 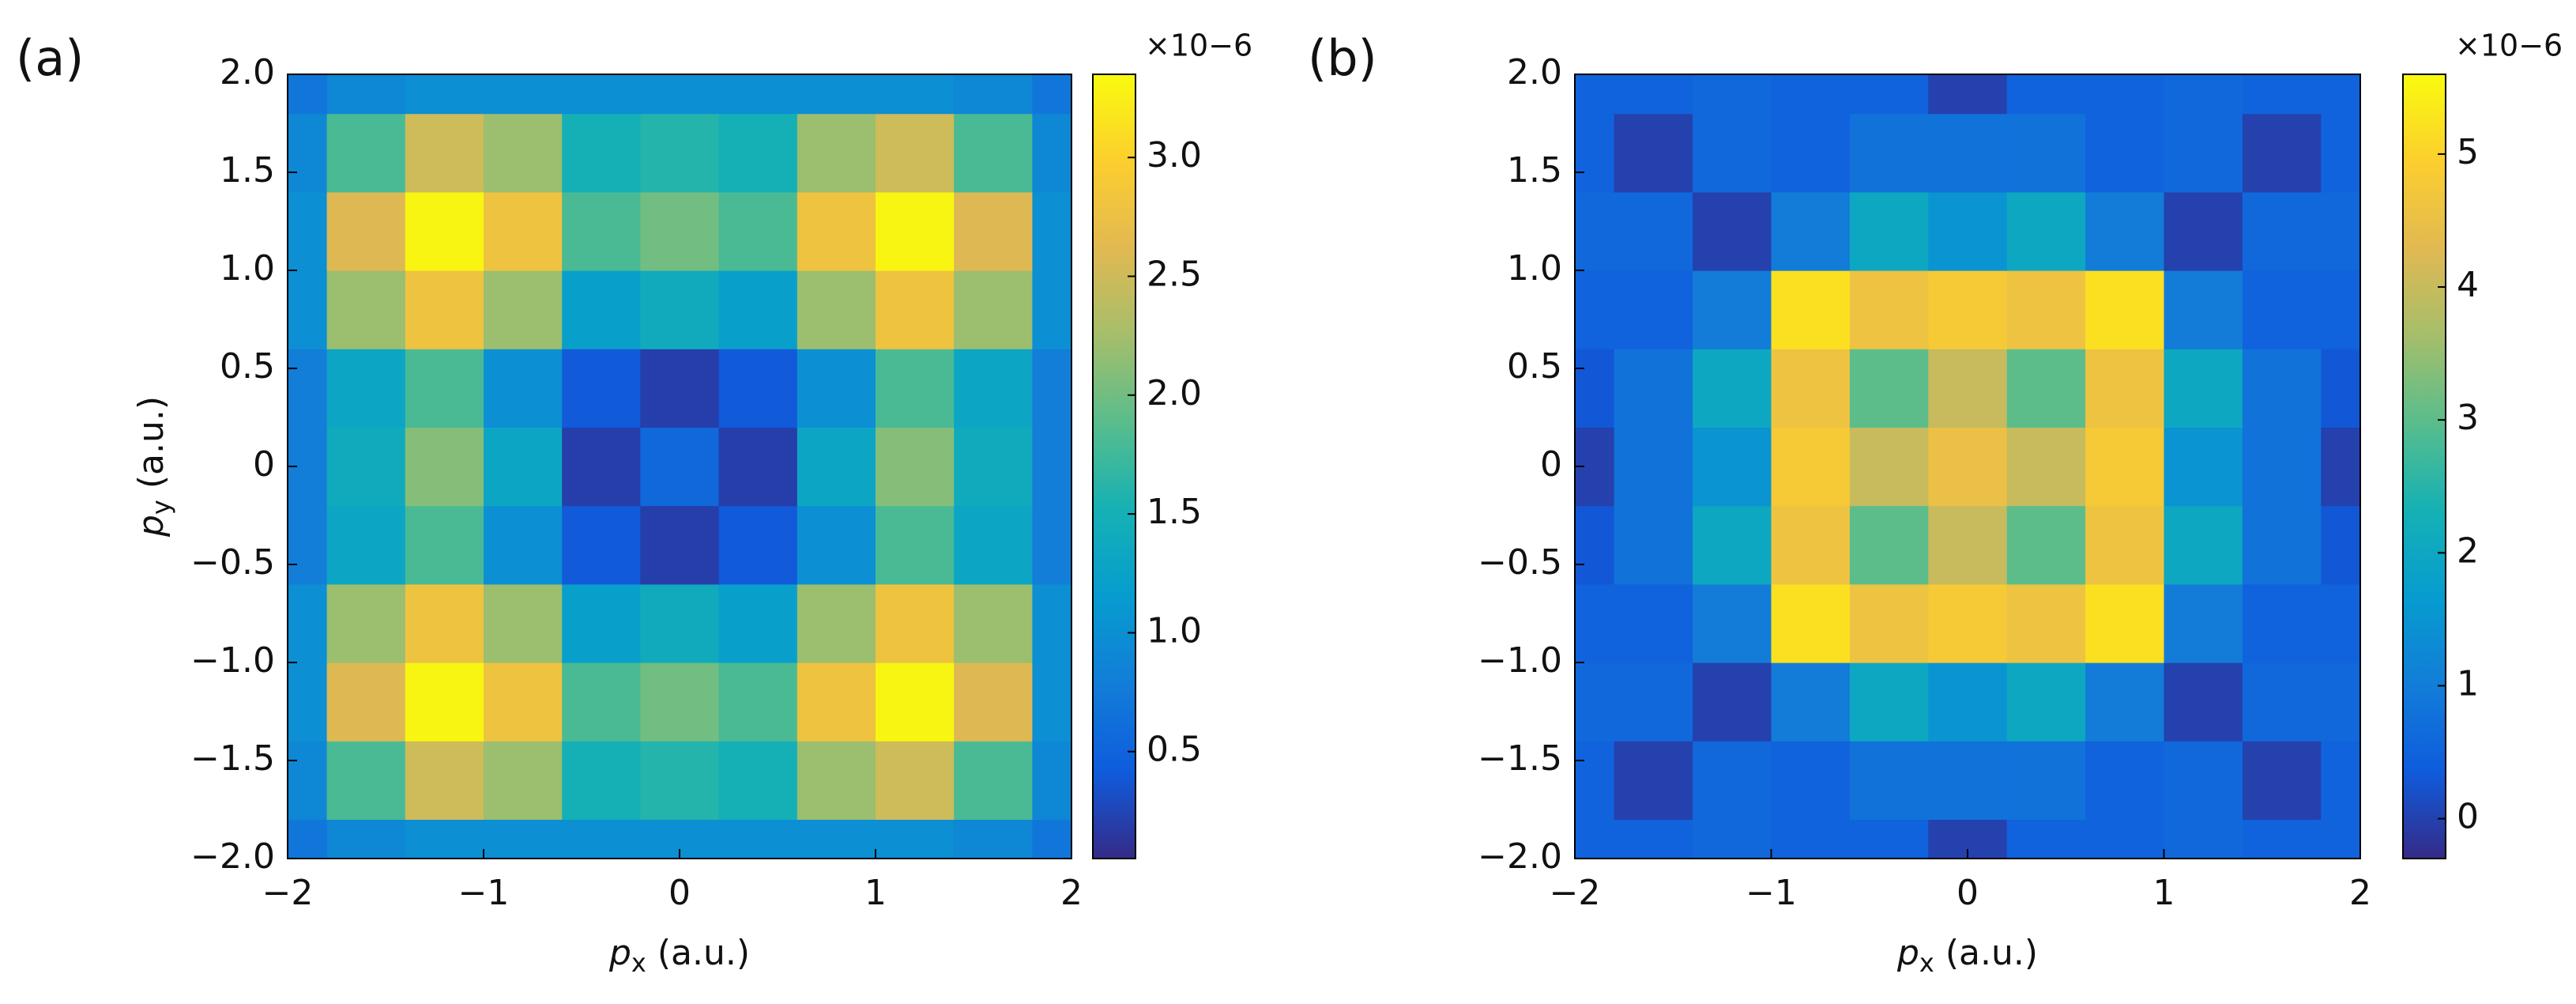 What do you see at coordinates (1534, 366) in the screenshot?
I see `y-tick-label: 0.5` at bounding box center [1534, 366].